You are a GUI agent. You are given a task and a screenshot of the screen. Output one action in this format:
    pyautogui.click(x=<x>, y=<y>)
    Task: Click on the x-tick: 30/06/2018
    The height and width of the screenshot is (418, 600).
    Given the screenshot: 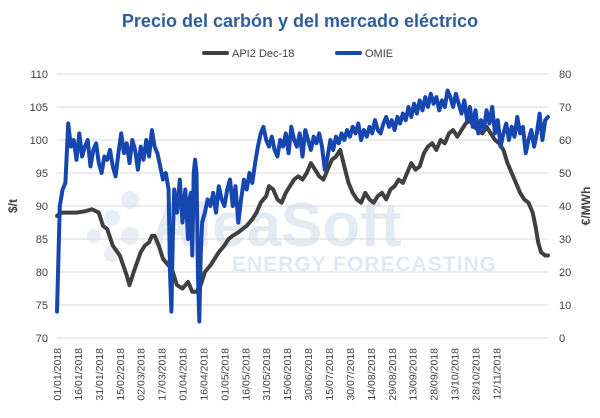 What is the action you would take?
    pyautogui.click(x=309, y=374)
    